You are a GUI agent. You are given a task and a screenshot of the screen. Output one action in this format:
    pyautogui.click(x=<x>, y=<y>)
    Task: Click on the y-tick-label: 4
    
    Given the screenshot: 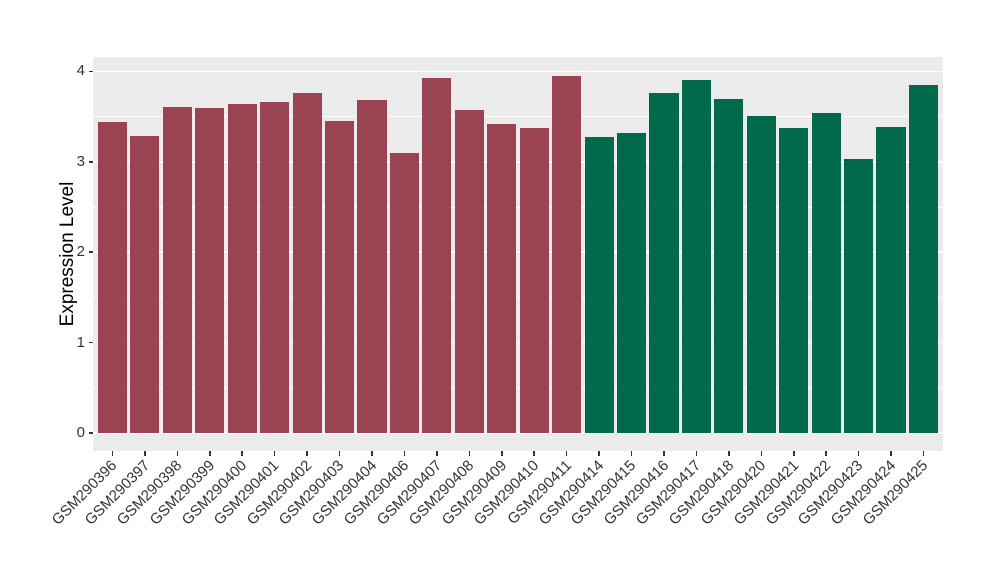 What is the action you would take?
    pyautogui.click(x=80, y=71)
    